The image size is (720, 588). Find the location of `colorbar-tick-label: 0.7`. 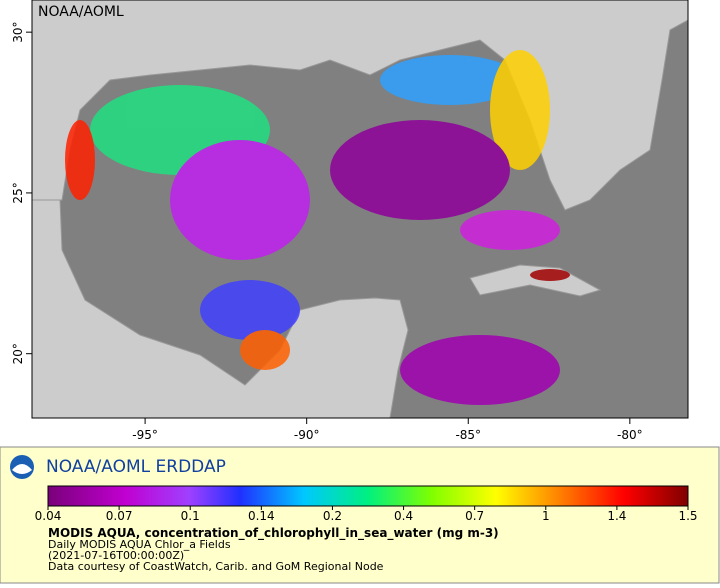

colorbar-tick-label: 0.7 is located at coordinates (474, 516).